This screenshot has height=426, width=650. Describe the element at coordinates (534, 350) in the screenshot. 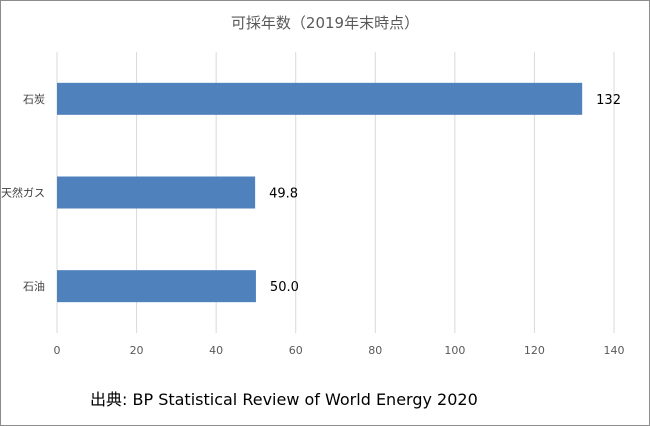

I see `x-tick-label: 120` at that location.